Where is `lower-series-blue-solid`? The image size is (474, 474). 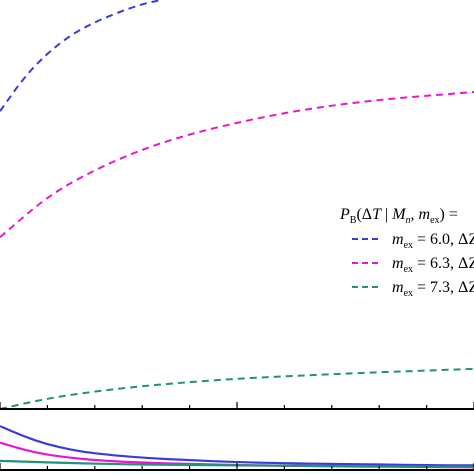 lower-series-blue-solid is located at coordinates (237, 446).